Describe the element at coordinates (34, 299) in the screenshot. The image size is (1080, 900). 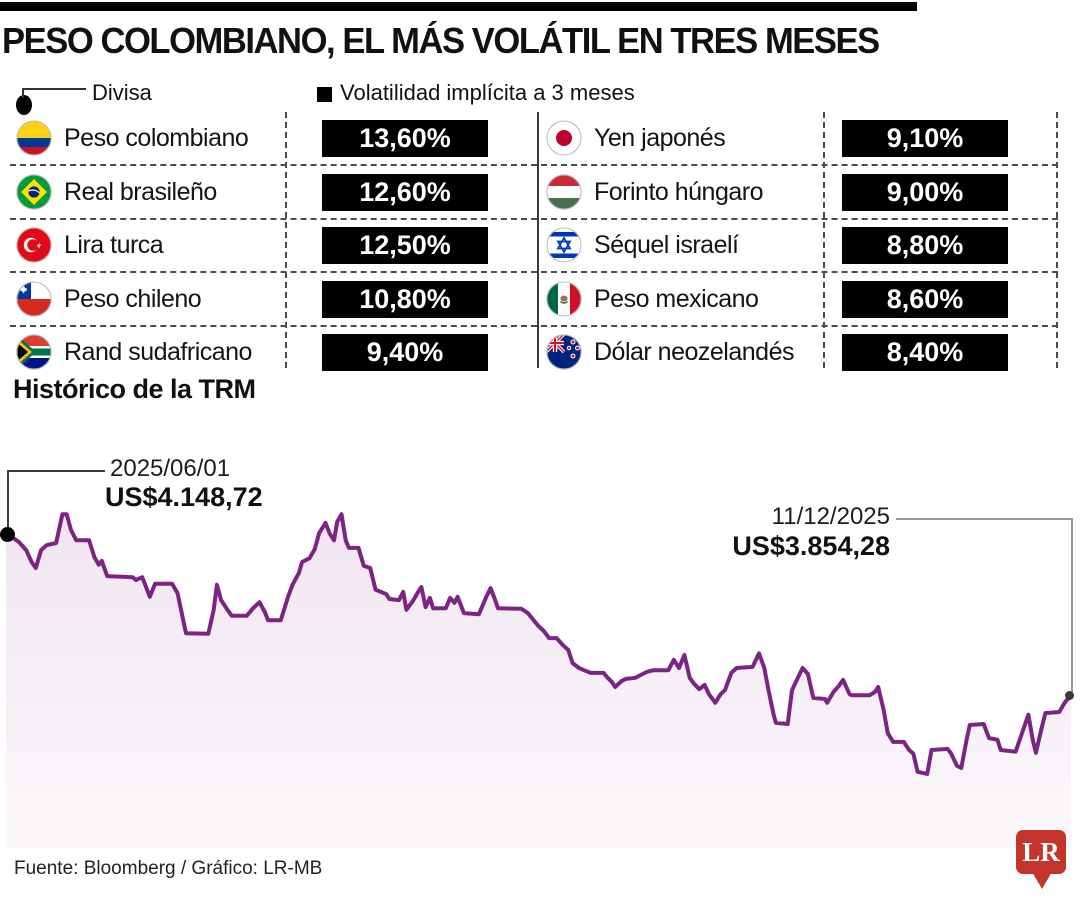
I see `chile-flag-icon` at that location.